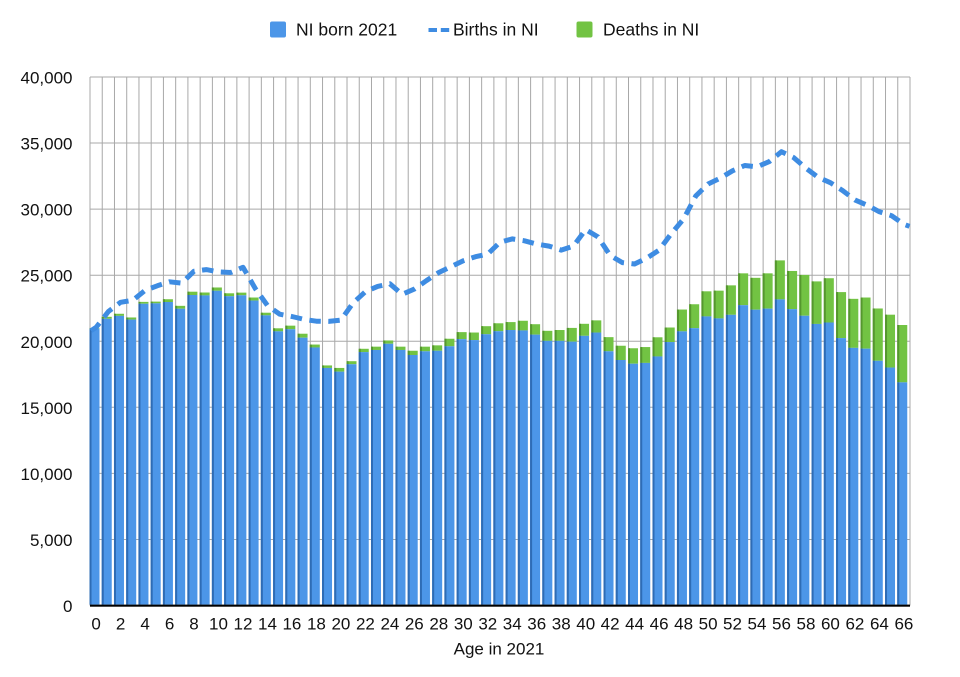  What do you see at coordinates (512, 623) in the screenshot?
I see `svg-text: 34` at bounding box center [512, 623].